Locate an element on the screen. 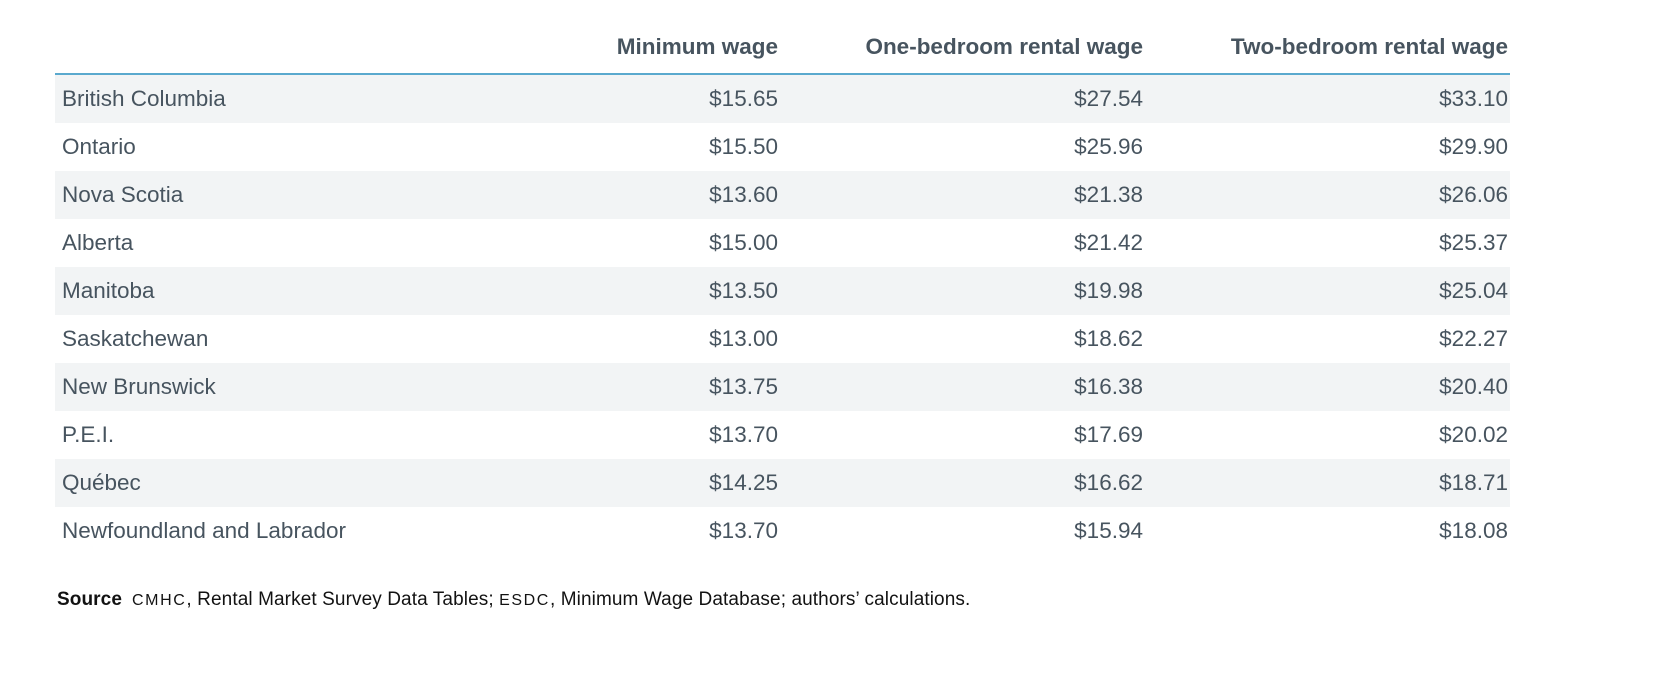 The image size is (1654, 682). one-bedroom-cell: $25.96 is located at coordinates (1108, 146).